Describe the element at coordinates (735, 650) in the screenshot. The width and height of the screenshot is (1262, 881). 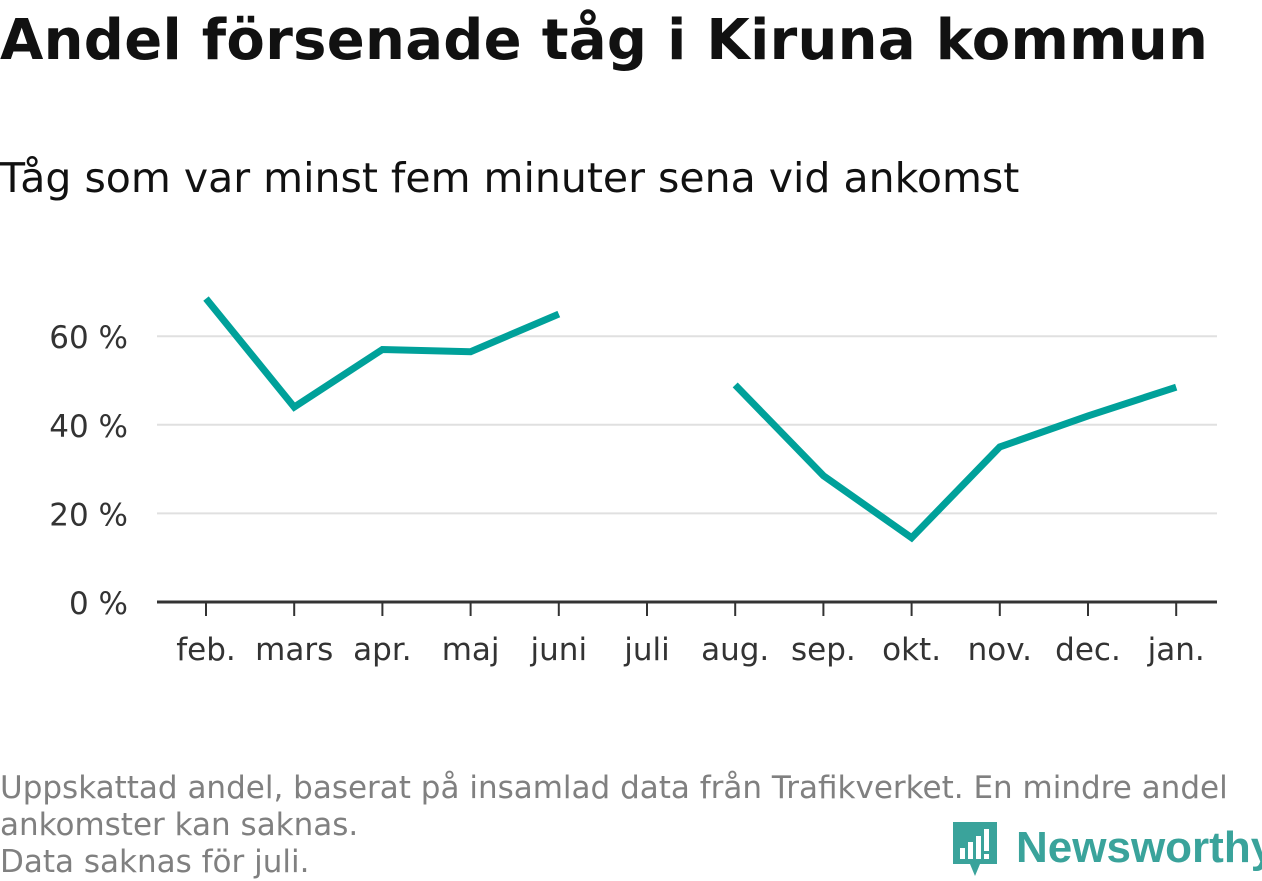
I see `x-tick-label: aug.` at that location.